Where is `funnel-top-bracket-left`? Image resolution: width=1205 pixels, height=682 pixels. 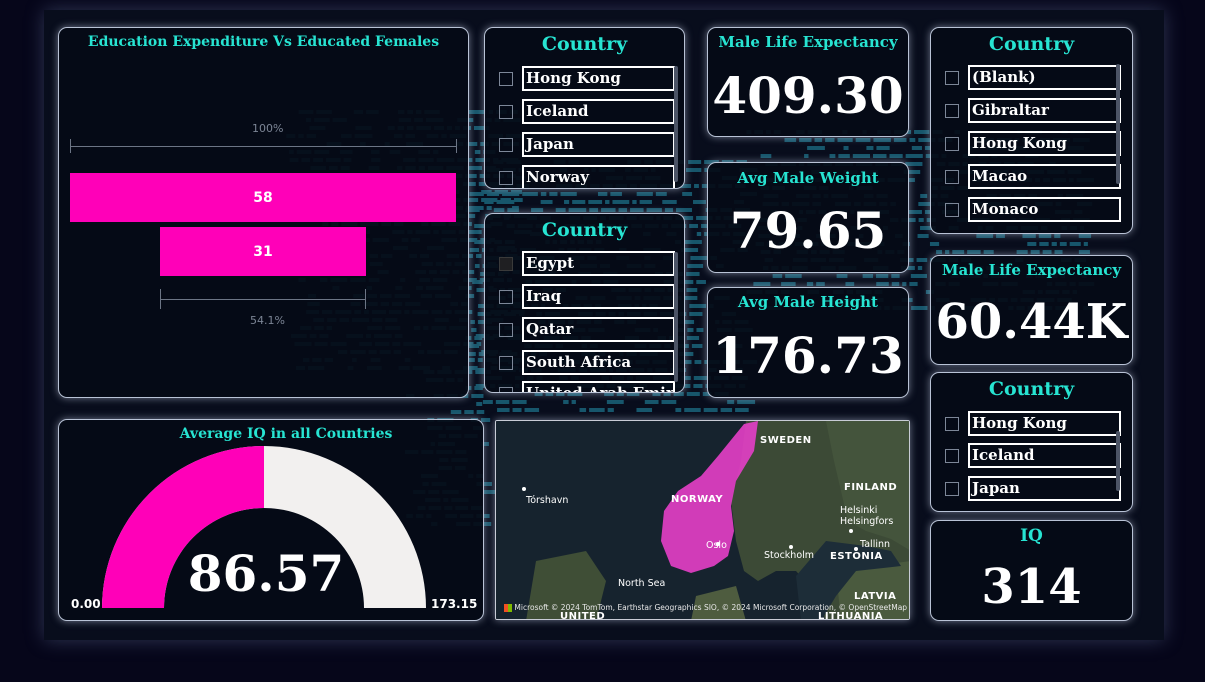 funnel-top-bracket-left is located at coordinates (70, 146).